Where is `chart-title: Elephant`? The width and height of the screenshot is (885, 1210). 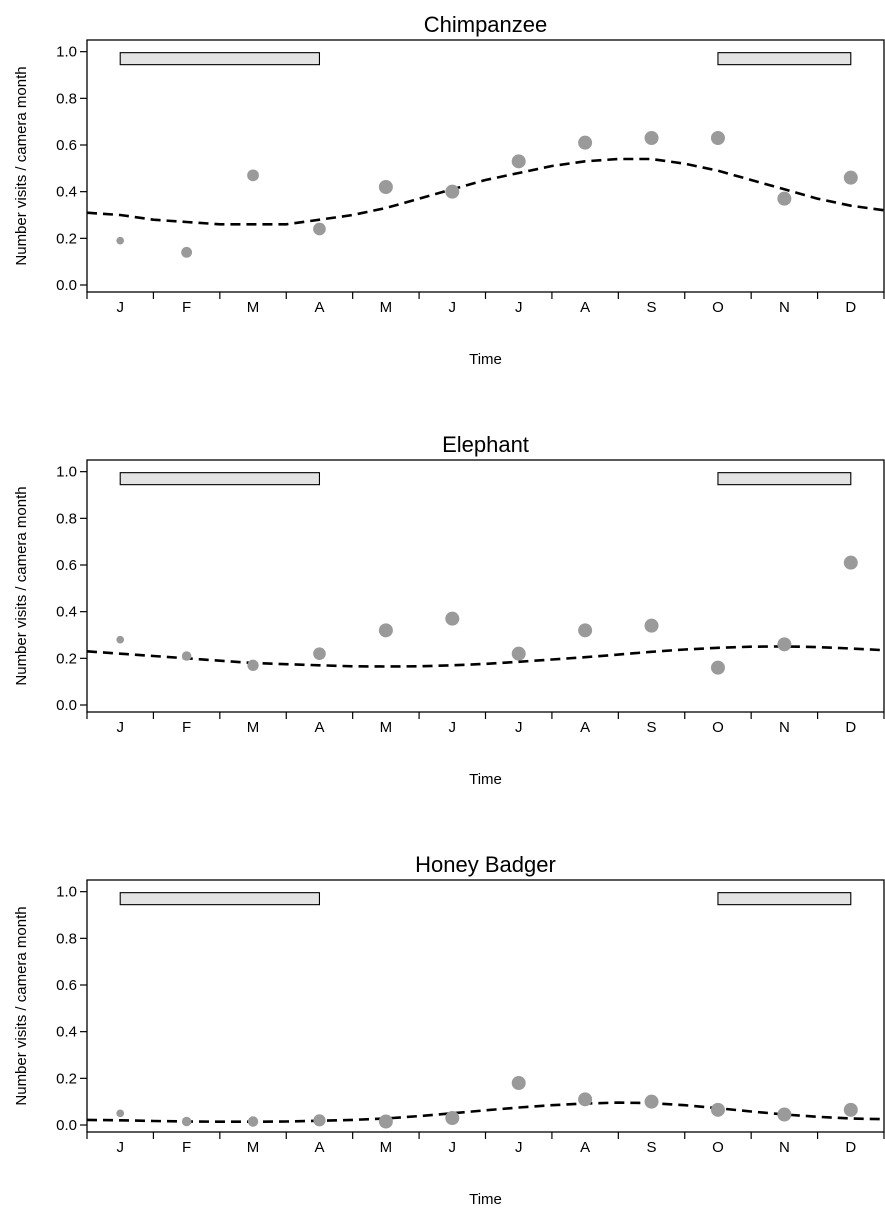 chart-title: Elephant is located at coordinates (485, 444).